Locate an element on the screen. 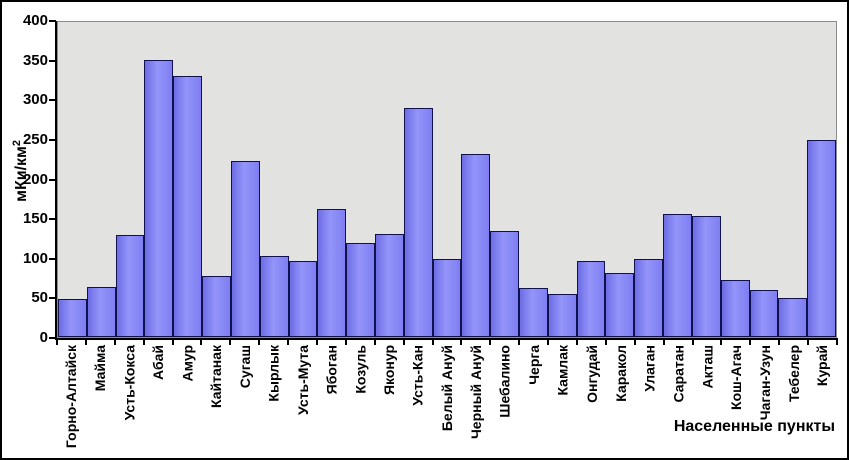 The image size is (849, 460). x-category-label: Шебалино is located at coordinates (504, 381).